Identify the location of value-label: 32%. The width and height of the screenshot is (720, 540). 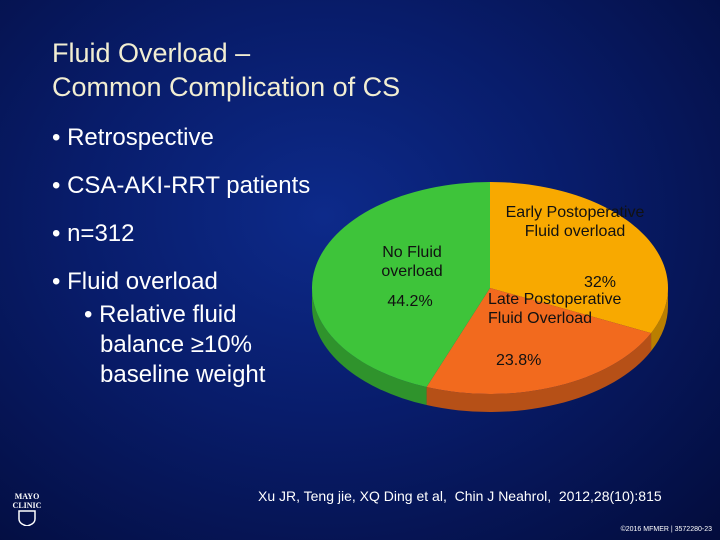
(600, 282).